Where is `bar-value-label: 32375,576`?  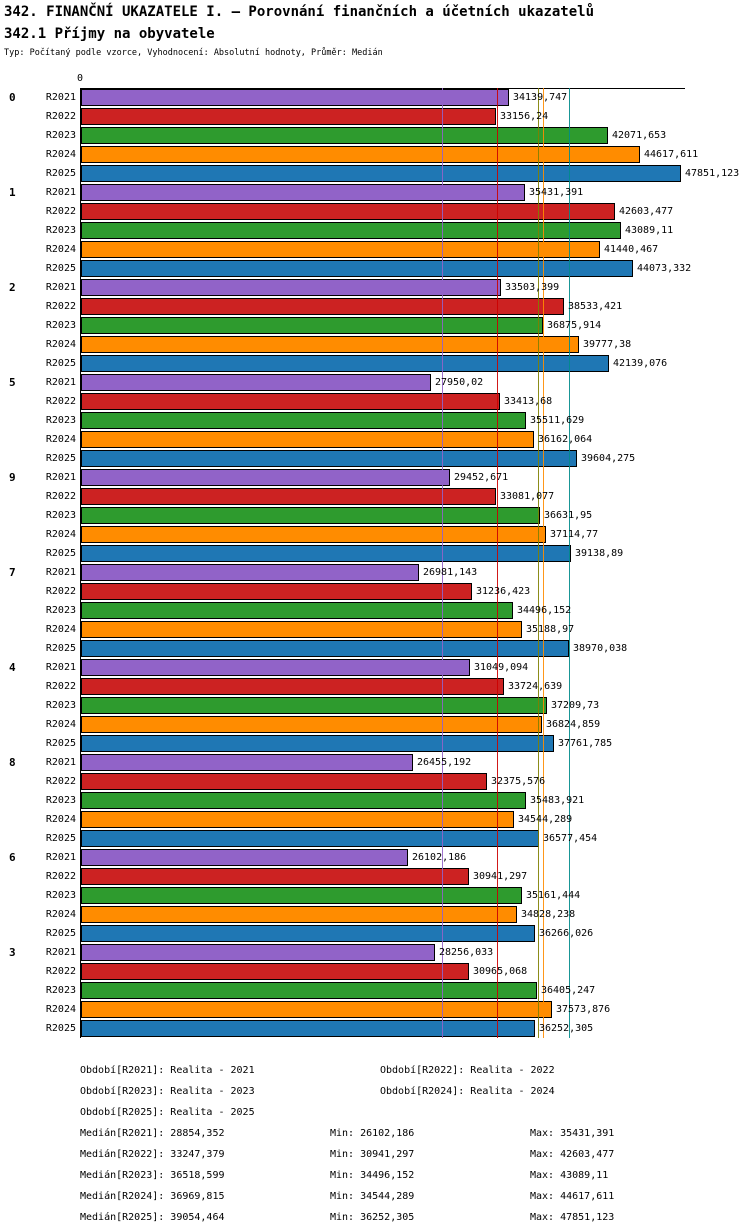
bar-value-label: 32375,576 is located at coordinates (518, 781).